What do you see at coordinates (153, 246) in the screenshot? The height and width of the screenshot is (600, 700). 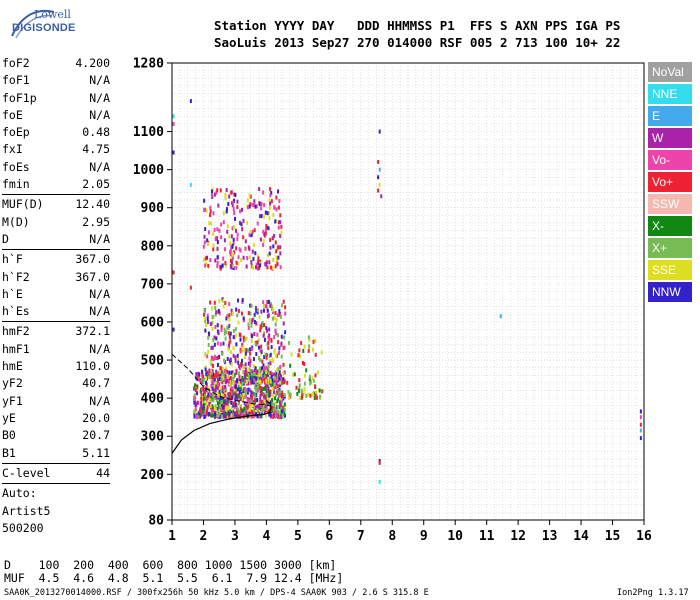 I see `y-tick-label: 800` at bounding box center [153, 246].